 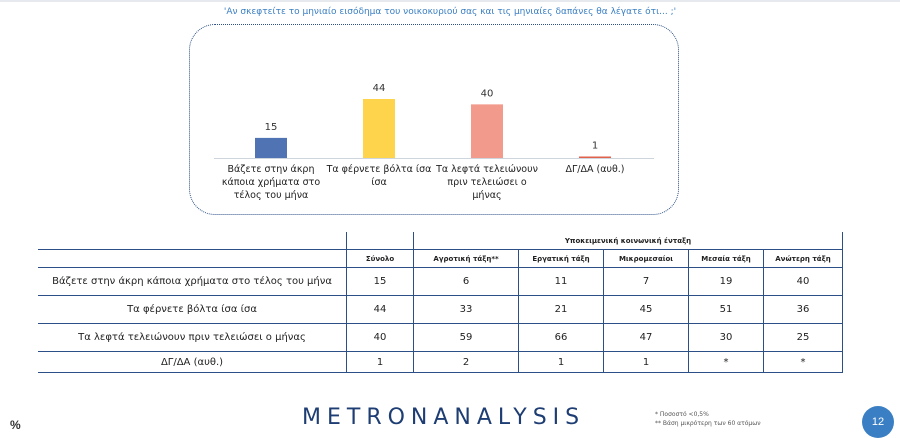 What do you see at coordinates (379, 88) in the screenshot?
I see `bar-value-label: 44` at bounding box center [379, 88].